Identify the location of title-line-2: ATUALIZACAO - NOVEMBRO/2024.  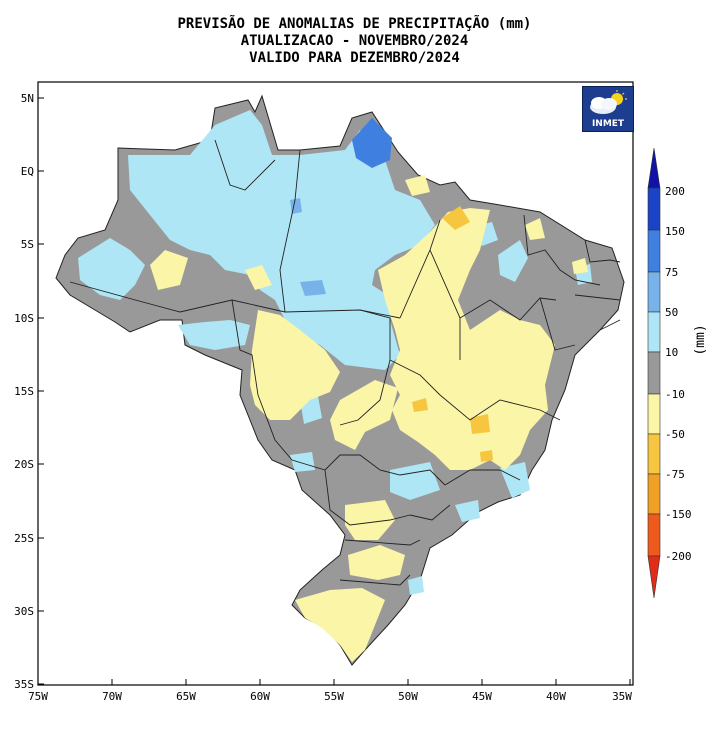
(354, 41).